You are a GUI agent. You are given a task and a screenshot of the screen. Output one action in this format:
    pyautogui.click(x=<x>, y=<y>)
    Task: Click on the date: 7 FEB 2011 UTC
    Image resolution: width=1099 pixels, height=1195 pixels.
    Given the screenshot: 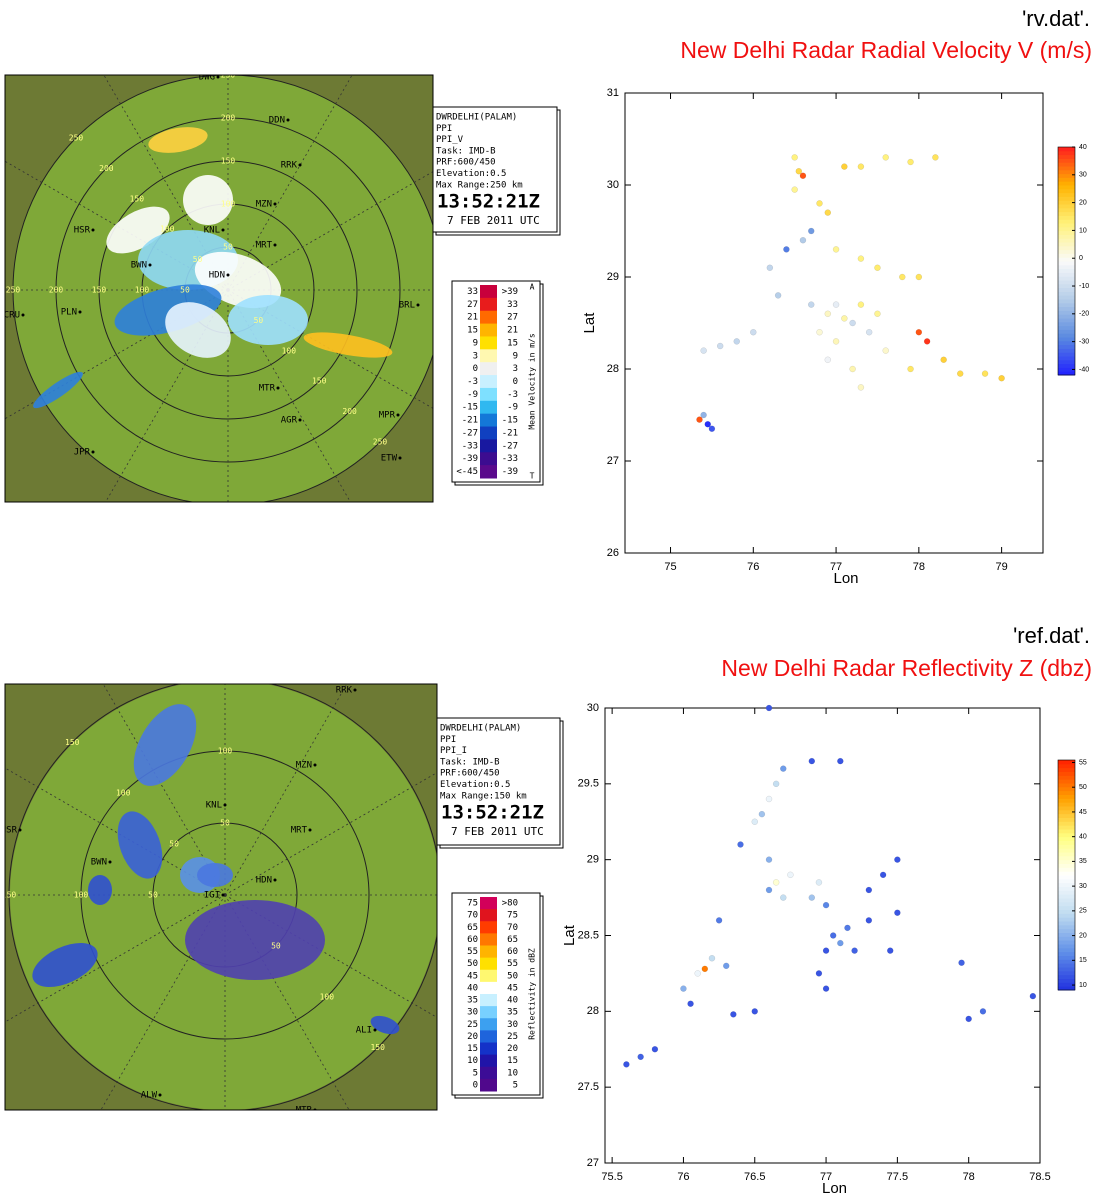 What is the action you would take?
    pyautogui.click(x=493, y=220)
    